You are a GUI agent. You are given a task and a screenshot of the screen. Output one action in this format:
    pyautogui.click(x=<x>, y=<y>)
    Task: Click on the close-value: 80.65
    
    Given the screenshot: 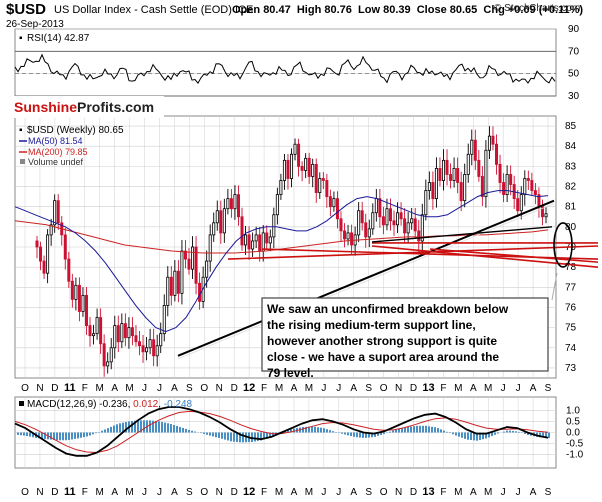 What is the action you would take?
    pyautogui.click(x=463, y=10)
    